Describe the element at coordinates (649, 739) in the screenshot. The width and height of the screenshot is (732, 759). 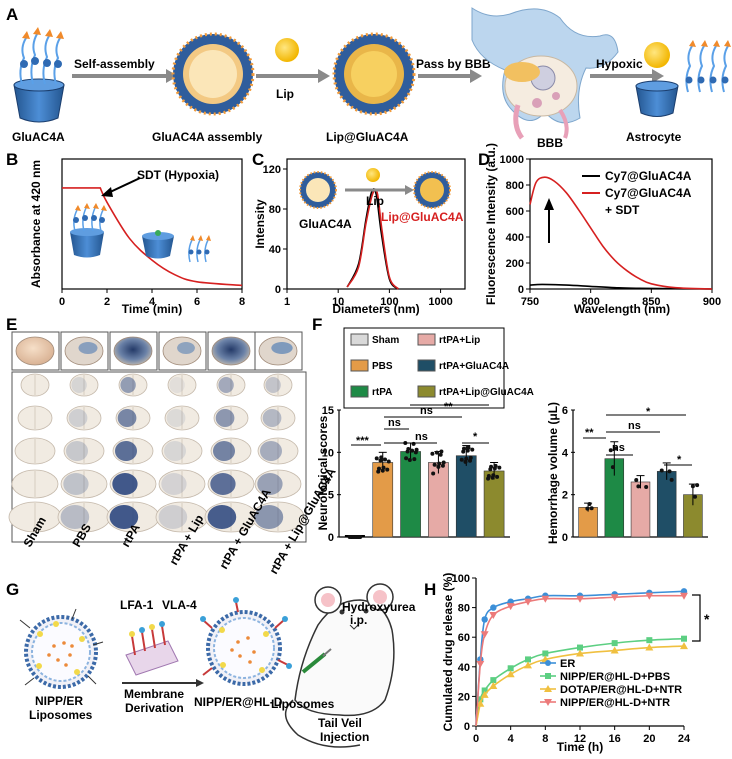
I see `panel-h-xtick-label: 20` at that location.